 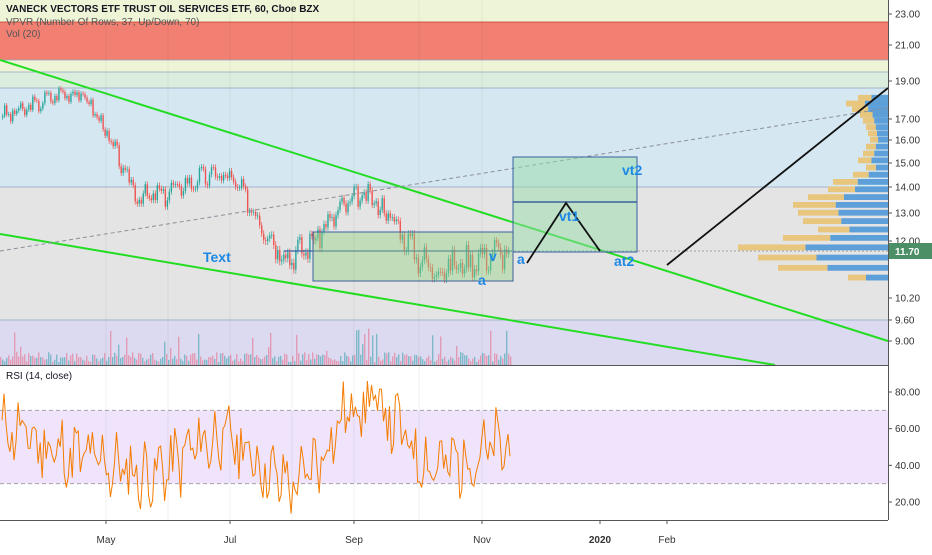 I want to click on vpvr-indicator-label: VPVR (Number Of Rows, 37, Up/Down, 70), so click(x=103, y=22).